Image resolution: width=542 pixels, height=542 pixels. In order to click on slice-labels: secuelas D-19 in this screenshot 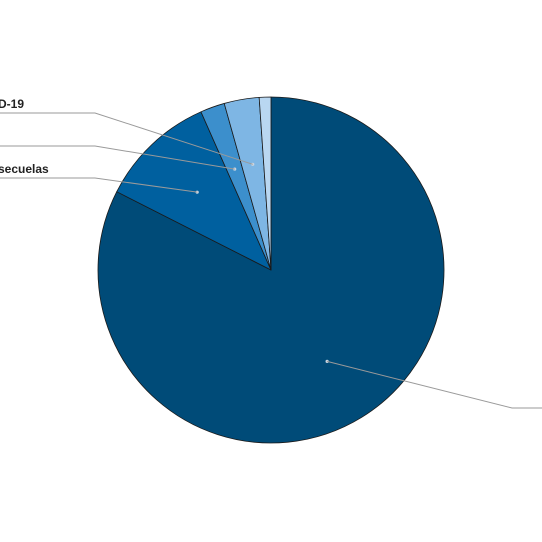, I will do `click(24, 136)`.